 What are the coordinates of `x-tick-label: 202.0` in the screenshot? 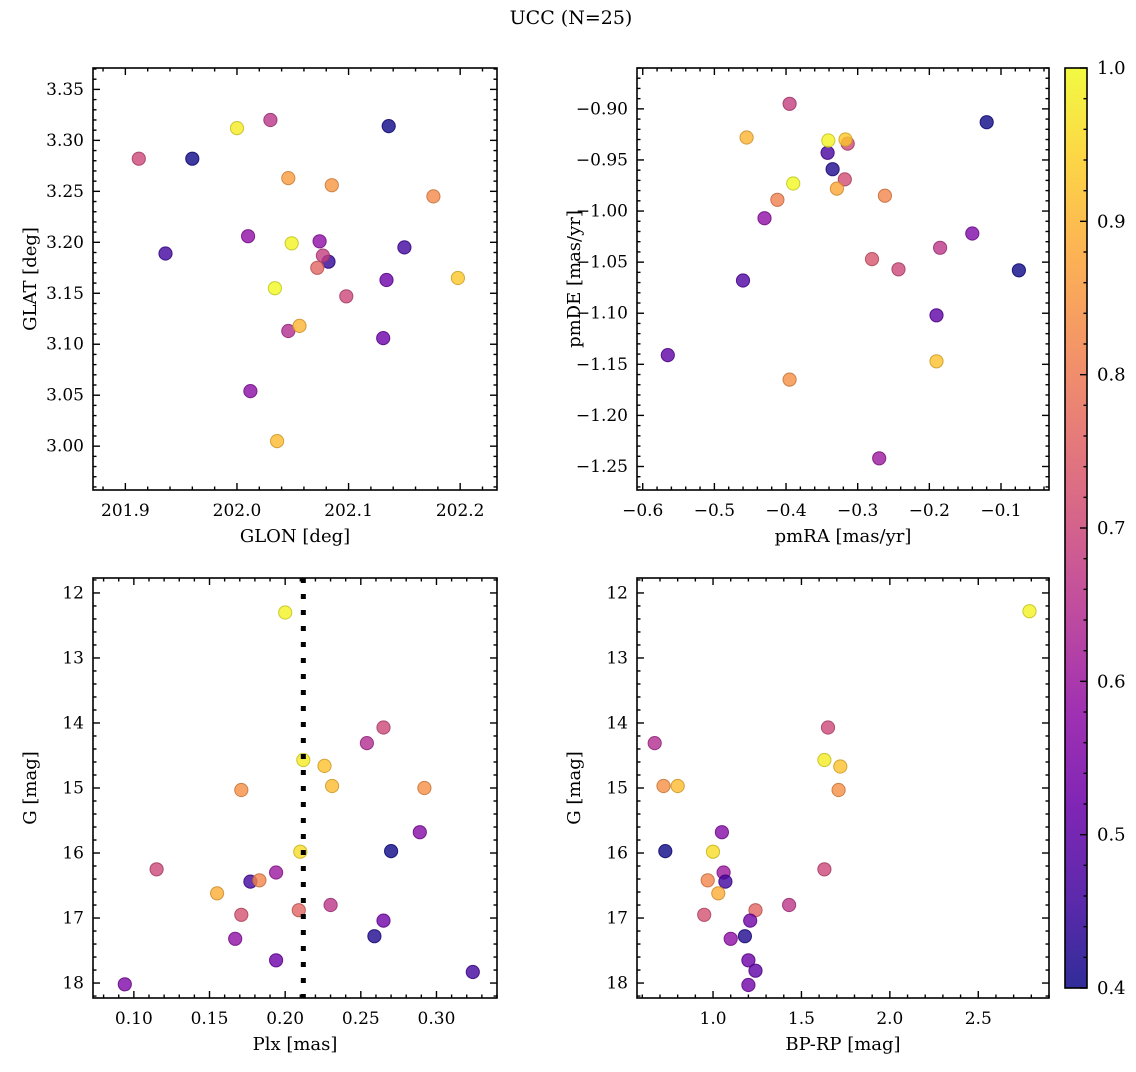 It's located at (237, 511).